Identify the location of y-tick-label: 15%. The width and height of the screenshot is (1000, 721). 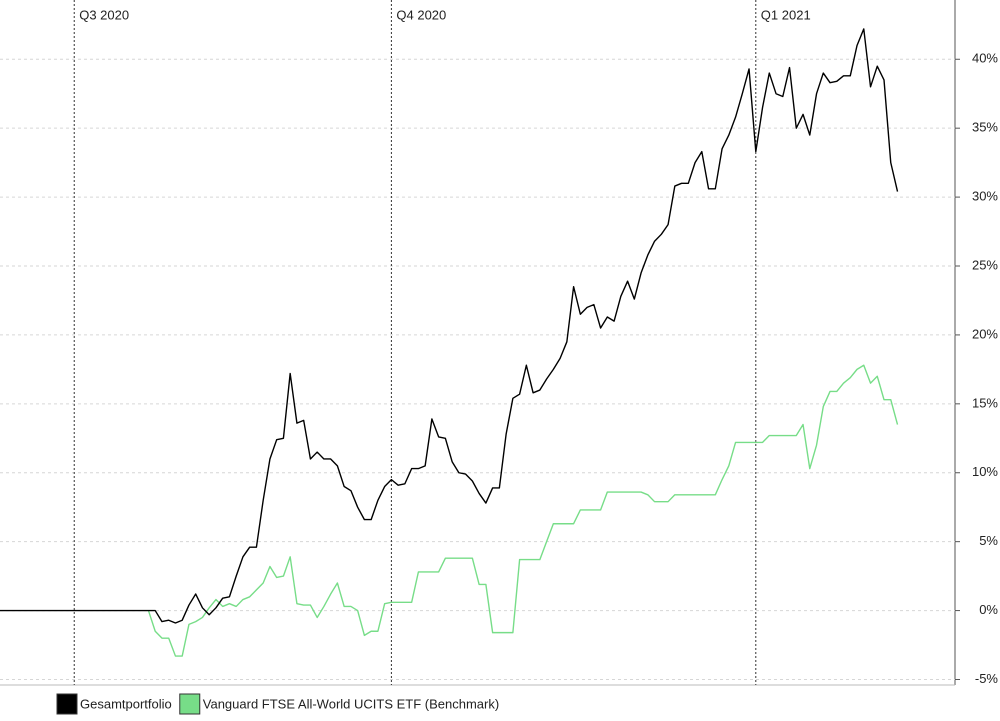
(985, 402).